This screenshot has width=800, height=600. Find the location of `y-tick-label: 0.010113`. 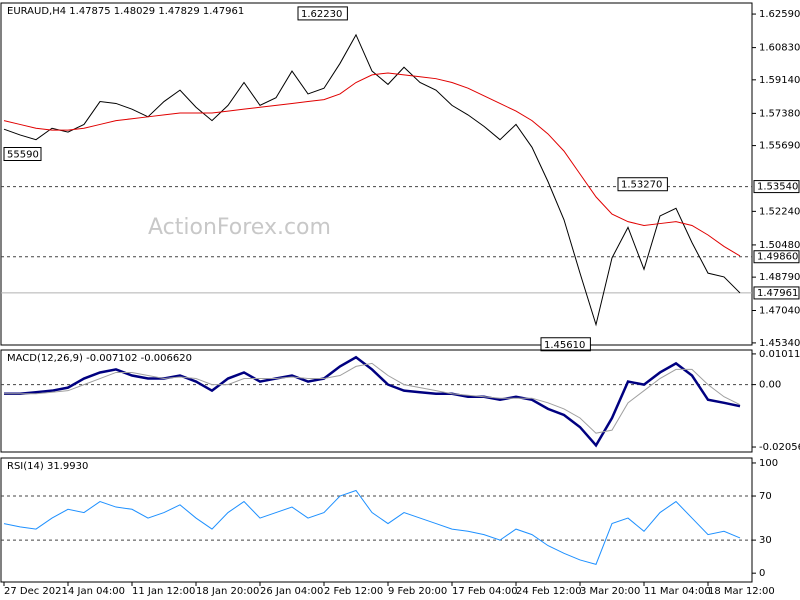

y-tick-label: 0.010113 is located at coordinates (779, 354).